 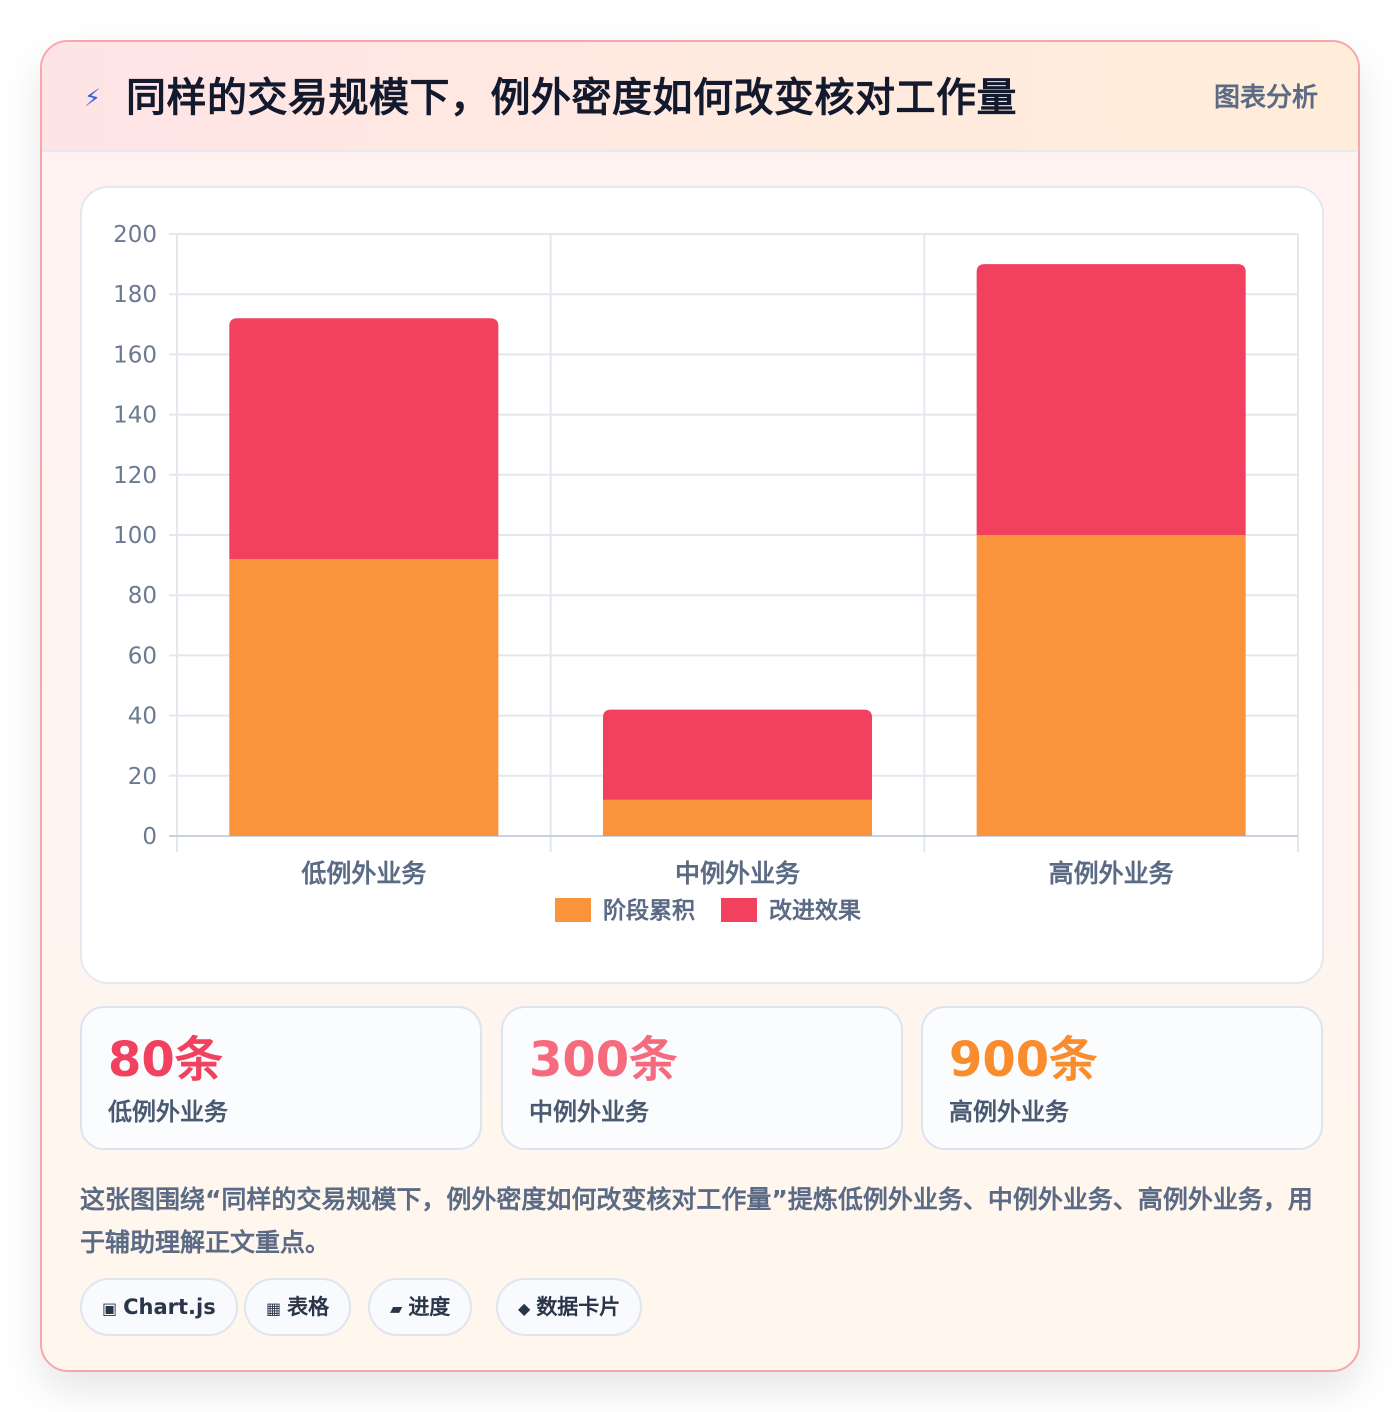 What do you see at coordinates (135, 416) in the screenshot?
I see `y-tick-label: 140` at bounding box center [135, 416].